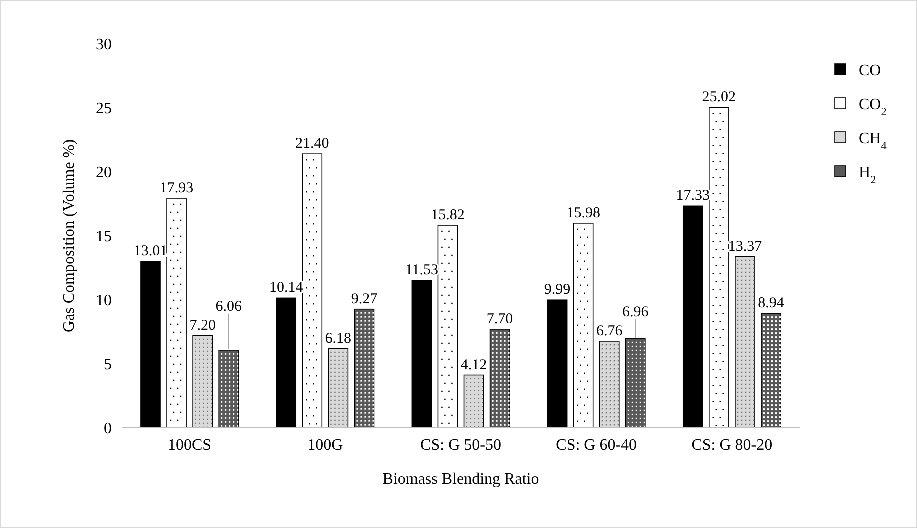 This screenshot has width=917, height=528. What do you see at coordinates (873, 141) in the screenshot?
I see `legend-label: CH$_{4}$` at bounding box center [873, 141].